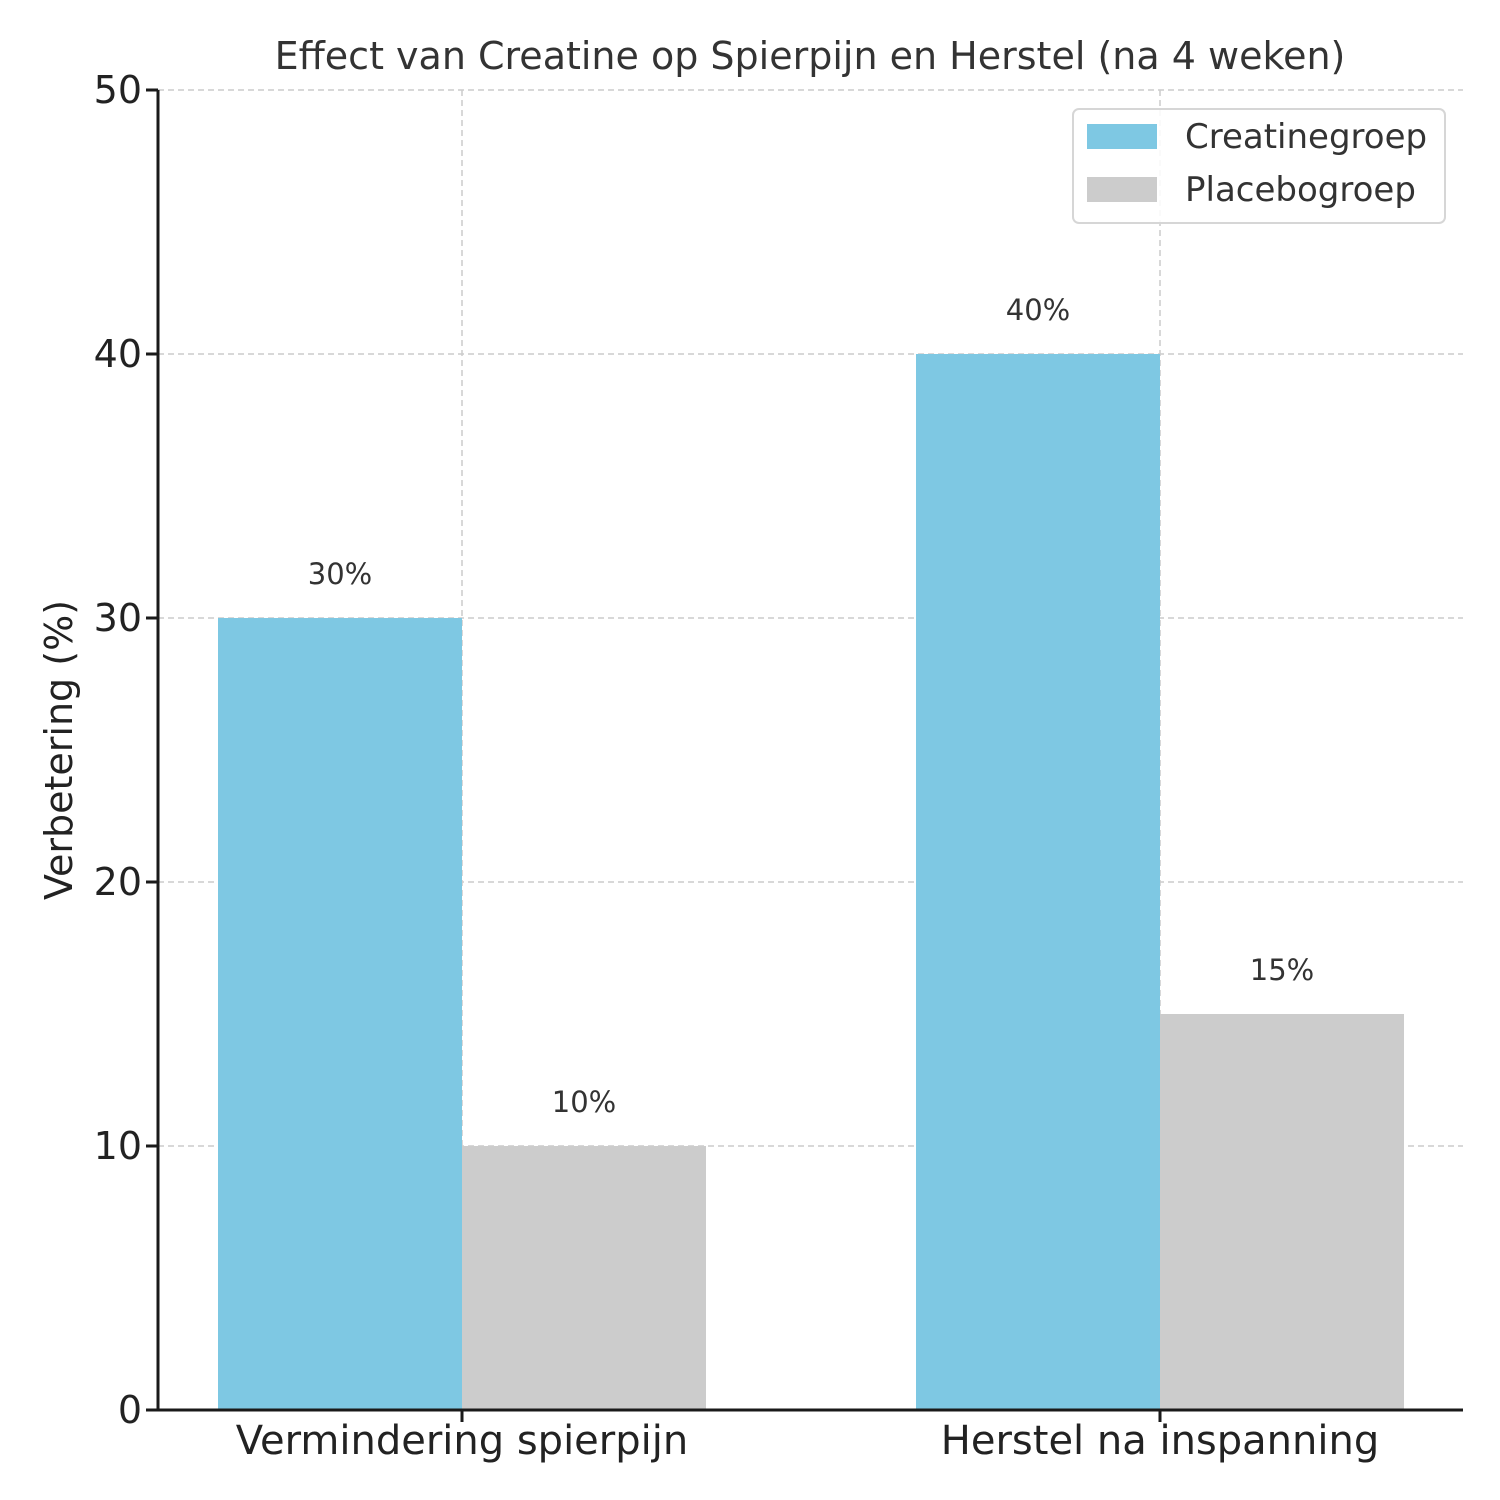 The width and height of the screenshot is (1500, 1500). What do you see at coordinates (118, 618) in the screenshot?
I see `y-tick-label: 30` at bounding box center [118, 618].